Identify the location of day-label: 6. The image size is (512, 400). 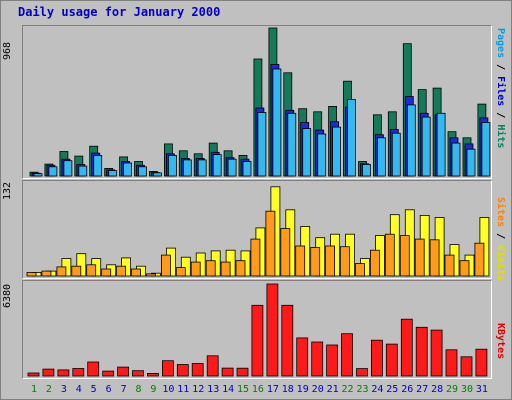
(109, 389).